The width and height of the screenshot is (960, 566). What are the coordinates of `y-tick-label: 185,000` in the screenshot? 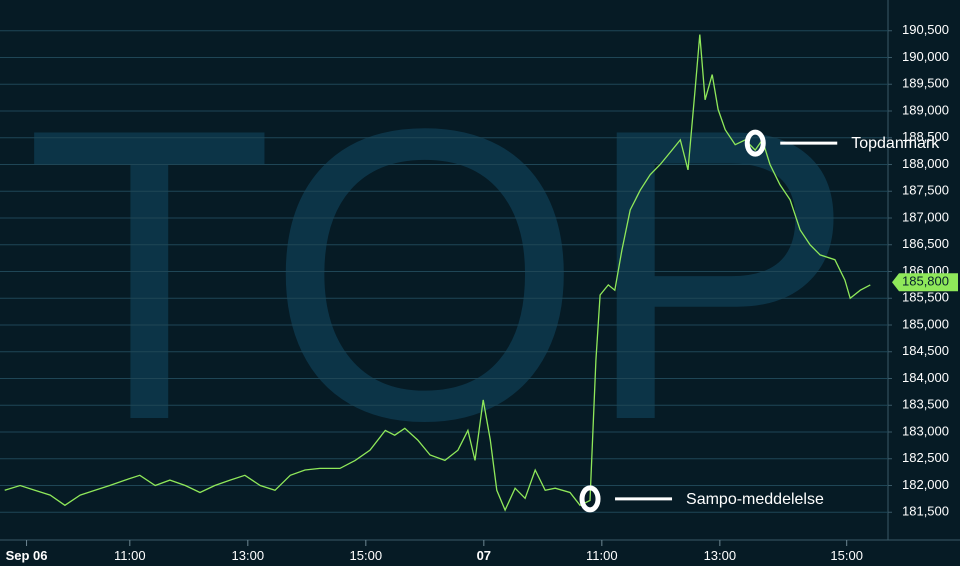 It's located at (925, 323).